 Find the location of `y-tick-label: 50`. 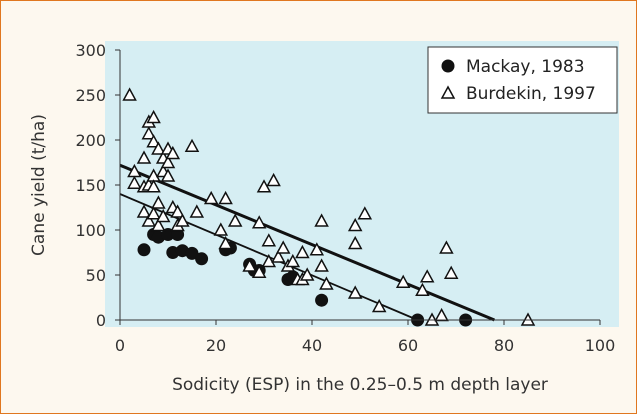

y-tick-label: 50 is located at coordinates (96, 275).